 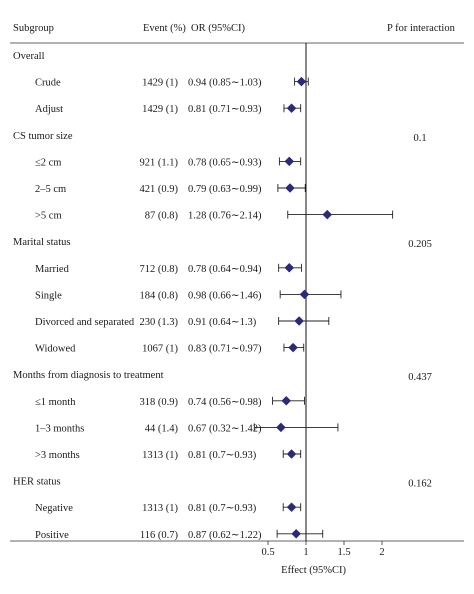 What do you see at coordinates (225, 109) in the screenshot?
I see `or-ci-text: 0.81 (0.71∼0.93)` at bounding box center [225, 109].